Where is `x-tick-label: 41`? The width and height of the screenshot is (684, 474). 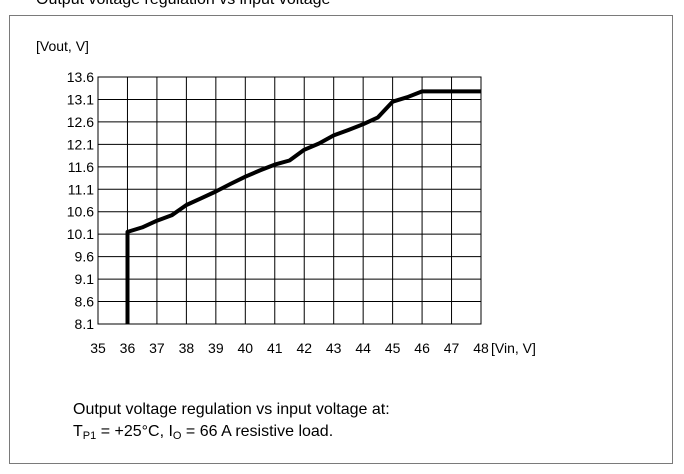
x-tick-label: 41 is located at coordinates (275, 348).